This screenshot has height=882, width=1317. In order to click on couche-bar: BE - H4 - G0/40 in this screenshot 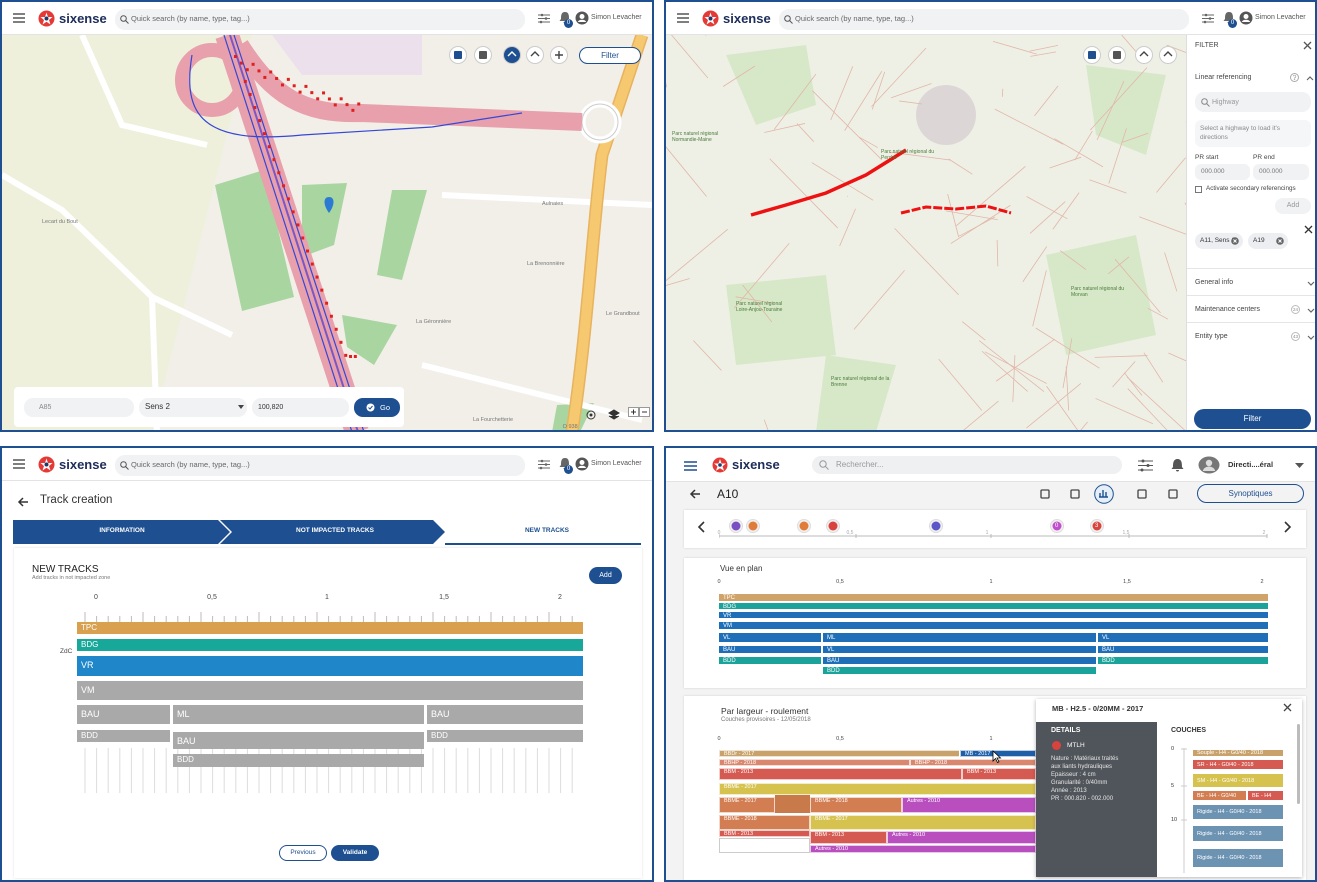, I will do `click(1219, 795)`.